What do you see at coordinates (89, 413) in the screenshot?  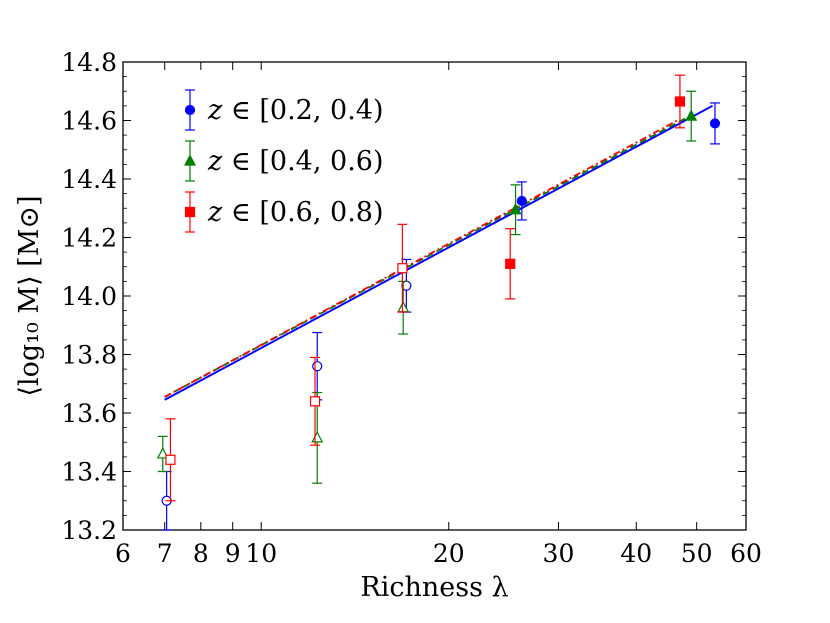 I see `y-tick-label: 13.6` at bounding box center [89, 413].